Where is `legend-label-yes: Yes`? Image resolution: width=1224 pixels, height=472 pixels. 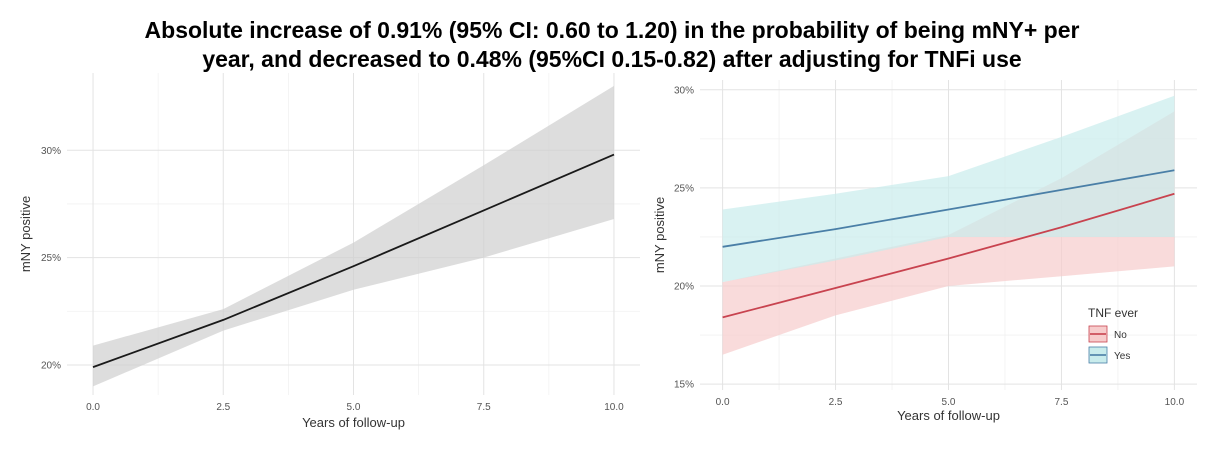
legend-label-yes: Yes is located at coordinates (1122, 356).